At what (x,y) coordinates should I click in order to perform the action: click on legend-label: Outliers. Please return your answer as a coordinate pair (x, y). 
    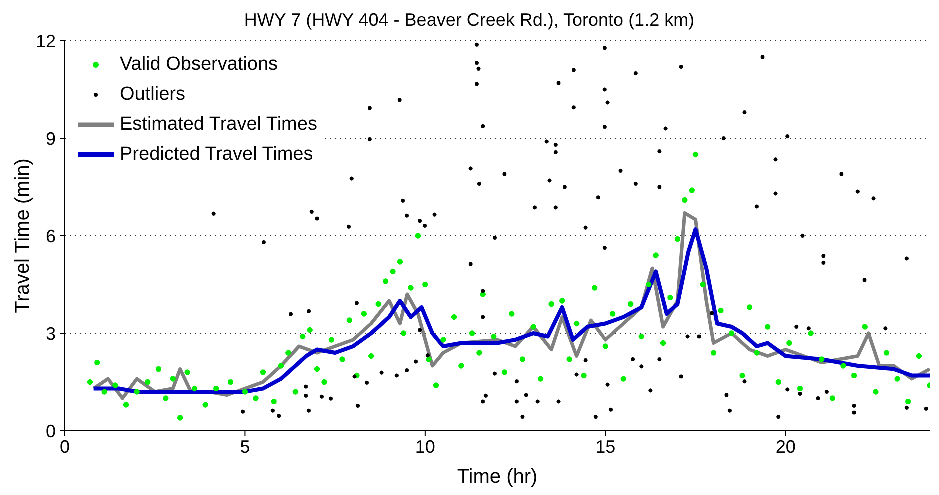
    Looking at the image, I should click on (153, 95).